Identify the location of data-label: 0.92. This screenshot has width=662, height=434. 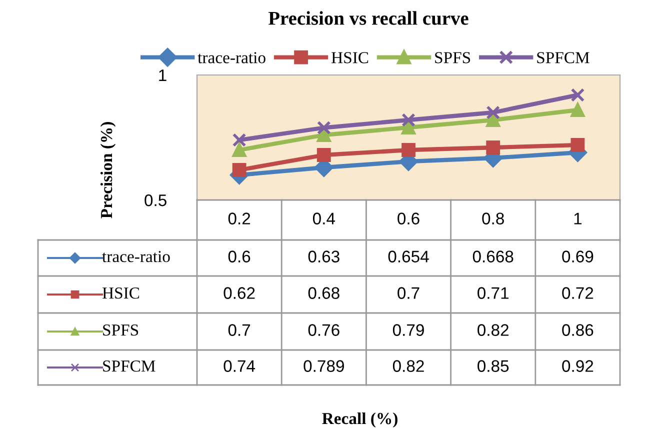
(578, 366).